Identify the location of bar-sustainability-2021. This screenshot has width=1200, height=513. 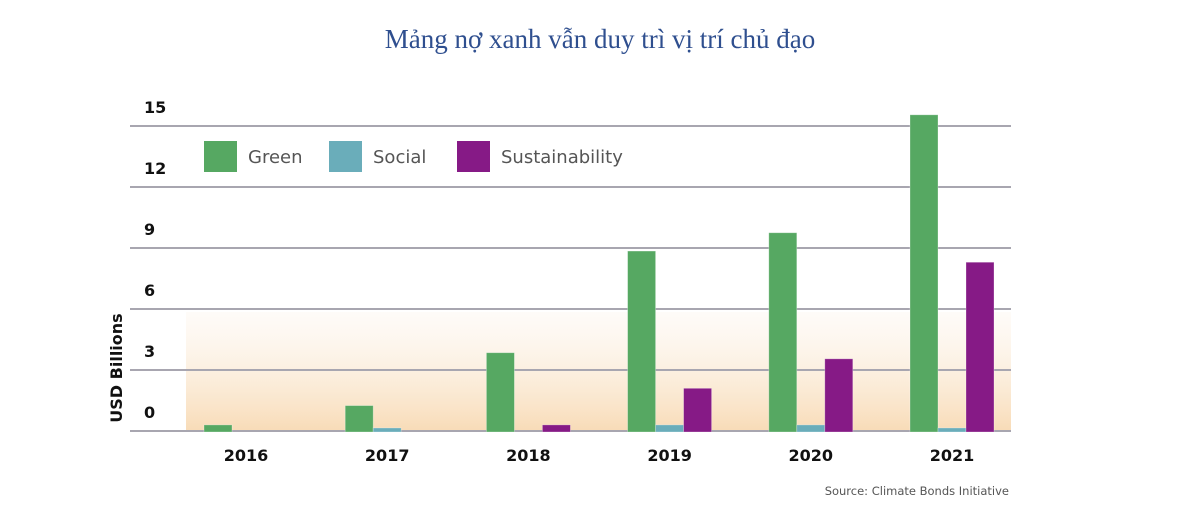
(980, 347).